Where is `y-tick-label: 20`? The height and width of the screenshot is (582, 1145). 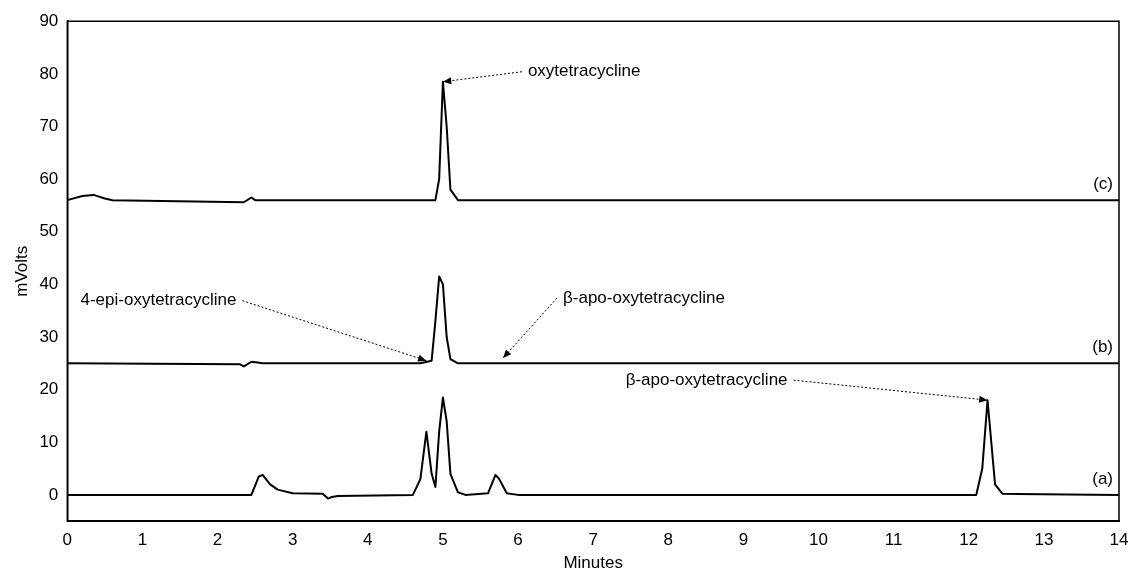 y-tick-label: 20 is located at coordinates (49, 389).